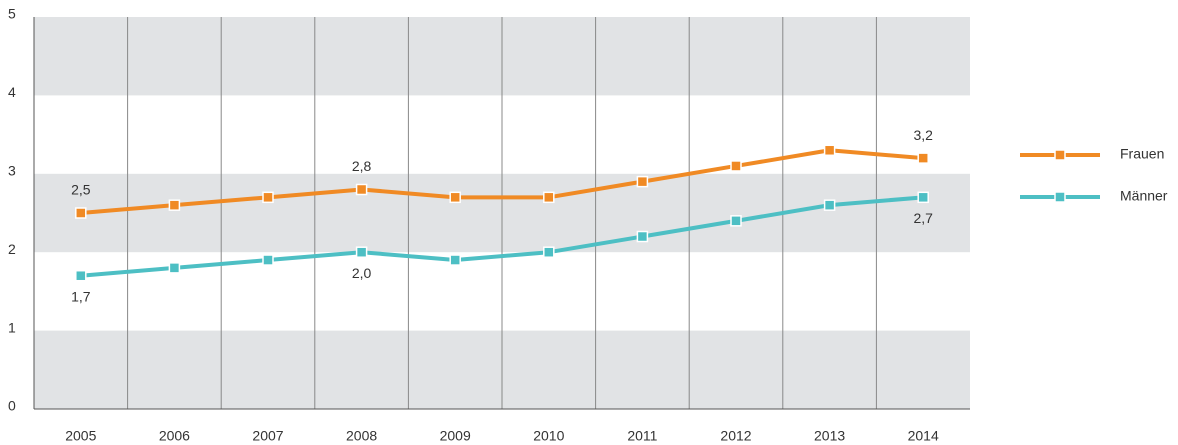 The width and height of the screenshot is (1178, 445). Describe the element at coordinates (735, 436) in the screenshot. I see `x-tick-label: 2012` at that location.